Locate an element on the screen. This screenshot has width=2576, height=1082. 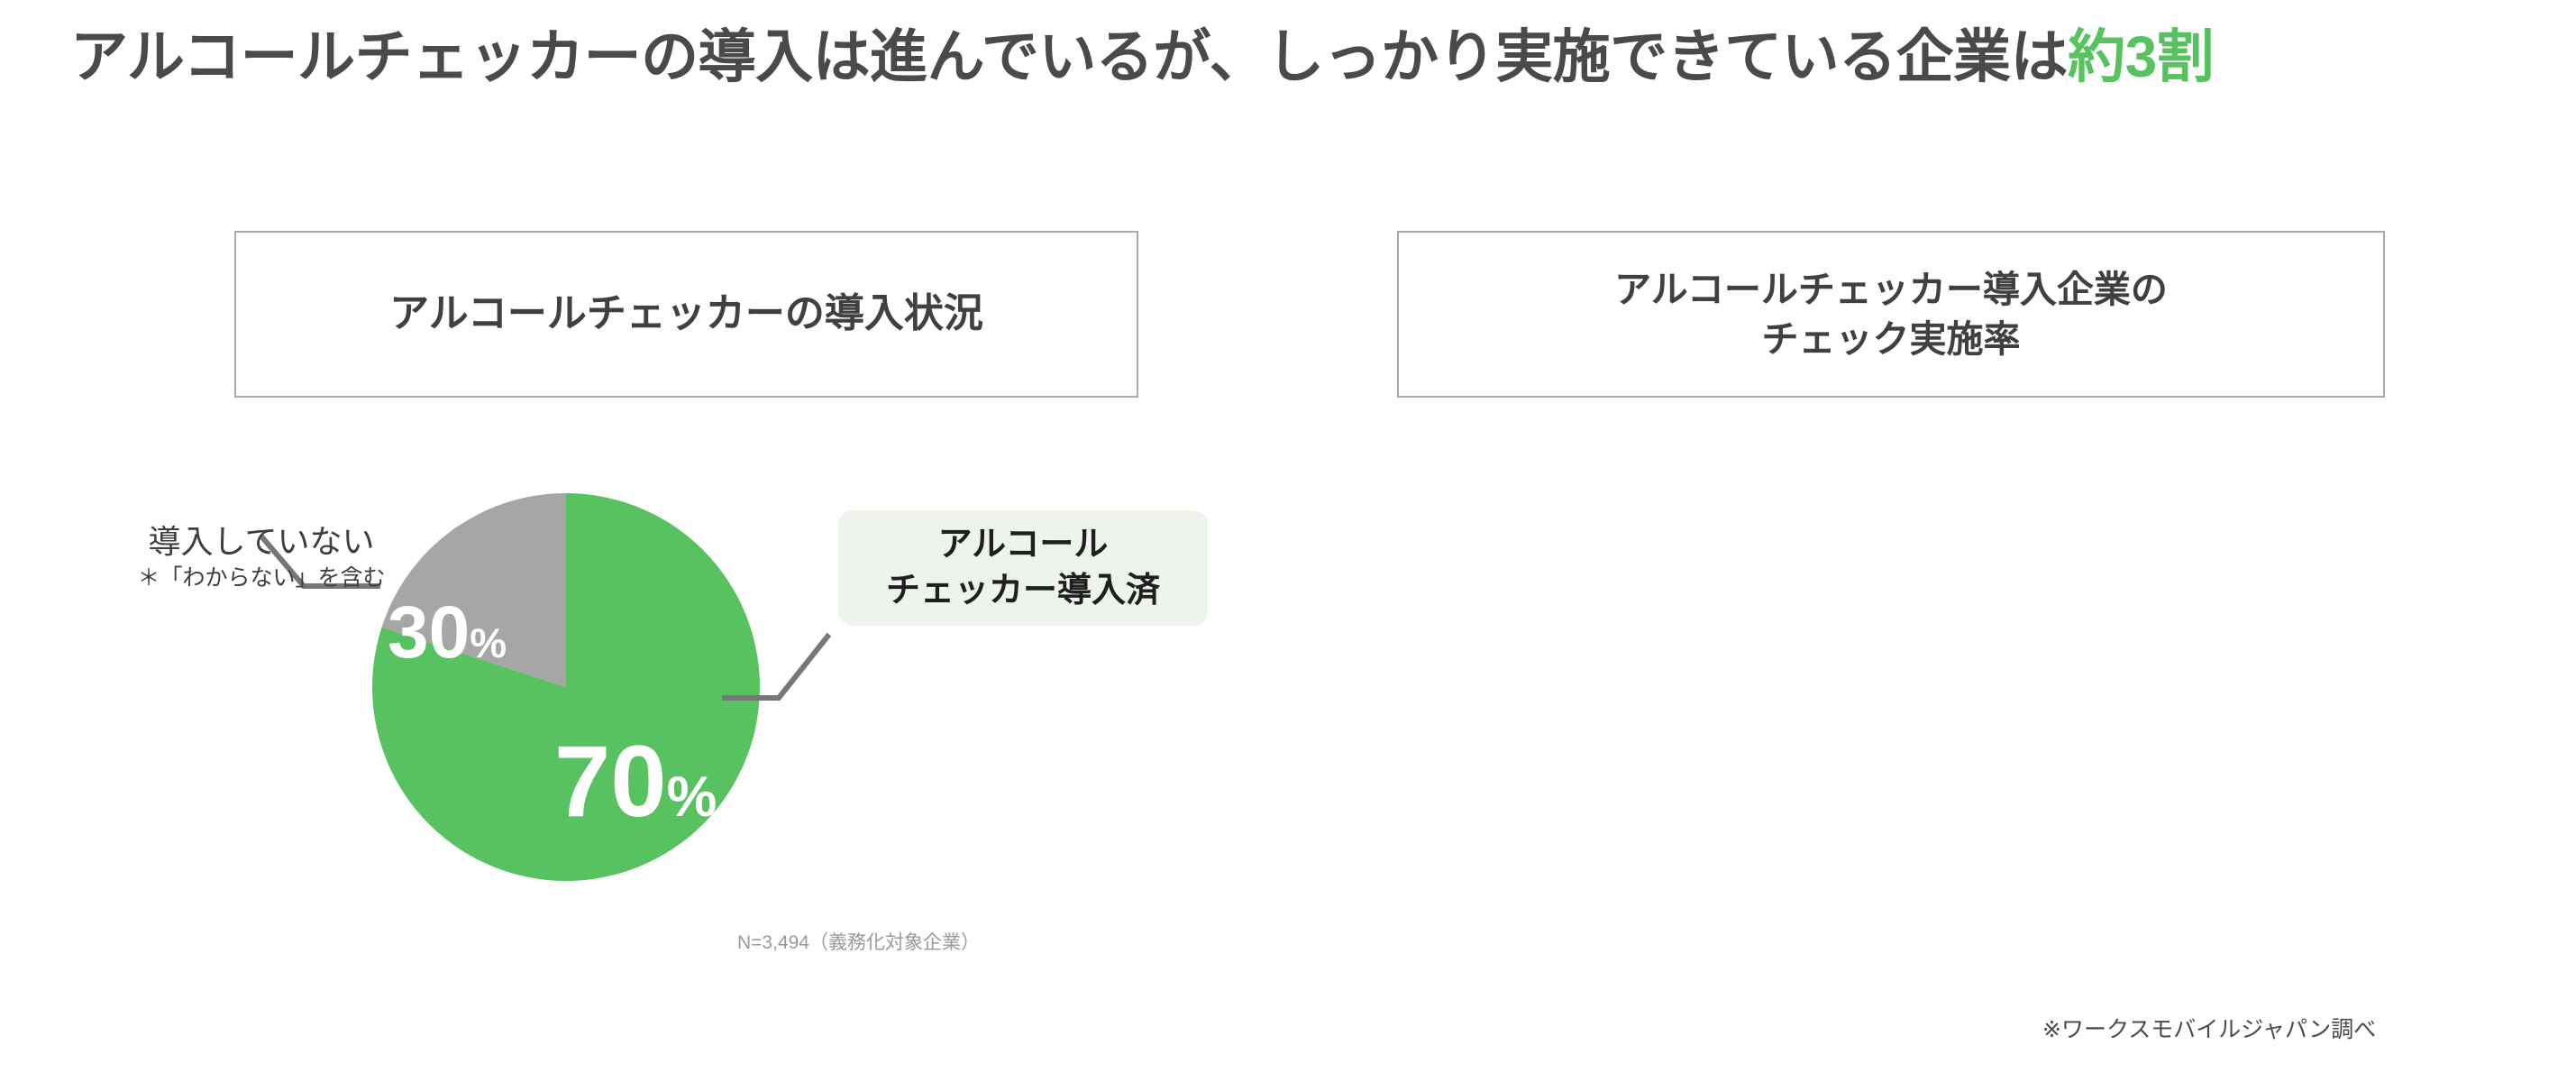
left-value-gray: 30% is located at coordinates (447, 633).